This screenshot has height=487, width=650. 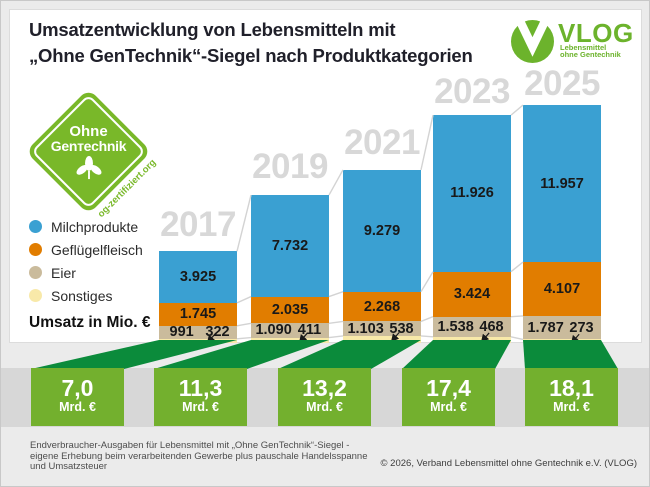 What do you see at coordinates (77, 388) in the screenshot?
I see `total-value: 7,0` at bounding box center [77, 388].